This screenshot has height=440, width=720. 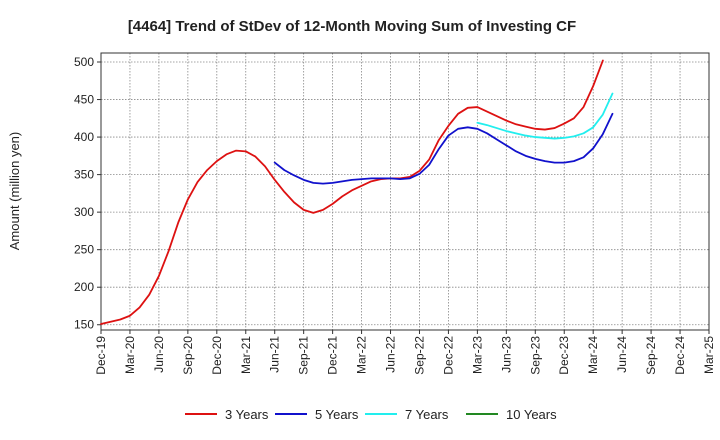 I want to click on legend-label: 10 Years, so click(x=531, y=414).